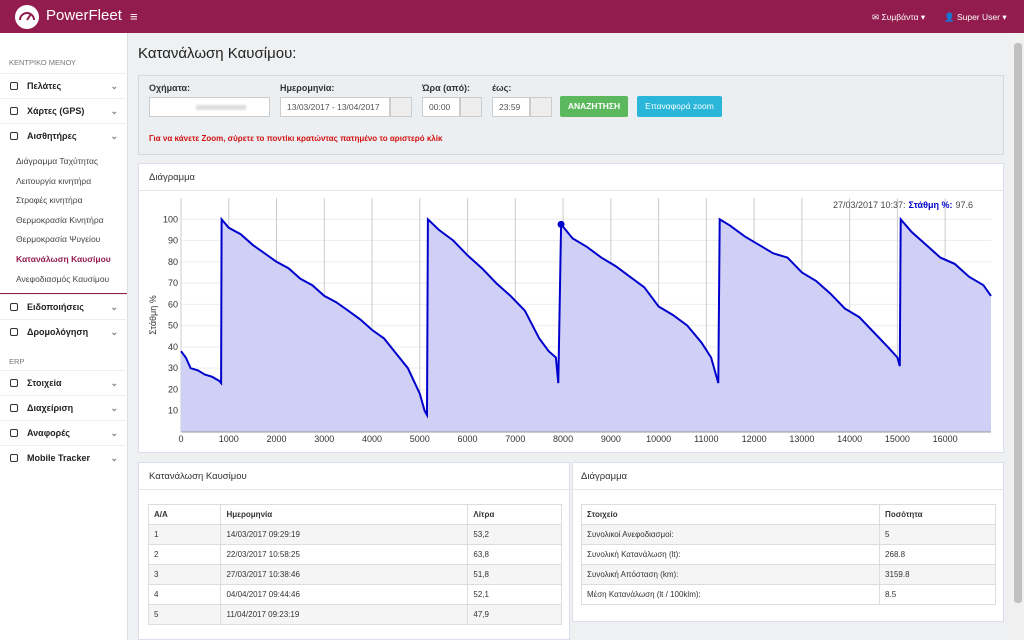 The width and height of the screenshot is (1024, 640). I want to click on y-tick-label: 50, so click(173, 326).